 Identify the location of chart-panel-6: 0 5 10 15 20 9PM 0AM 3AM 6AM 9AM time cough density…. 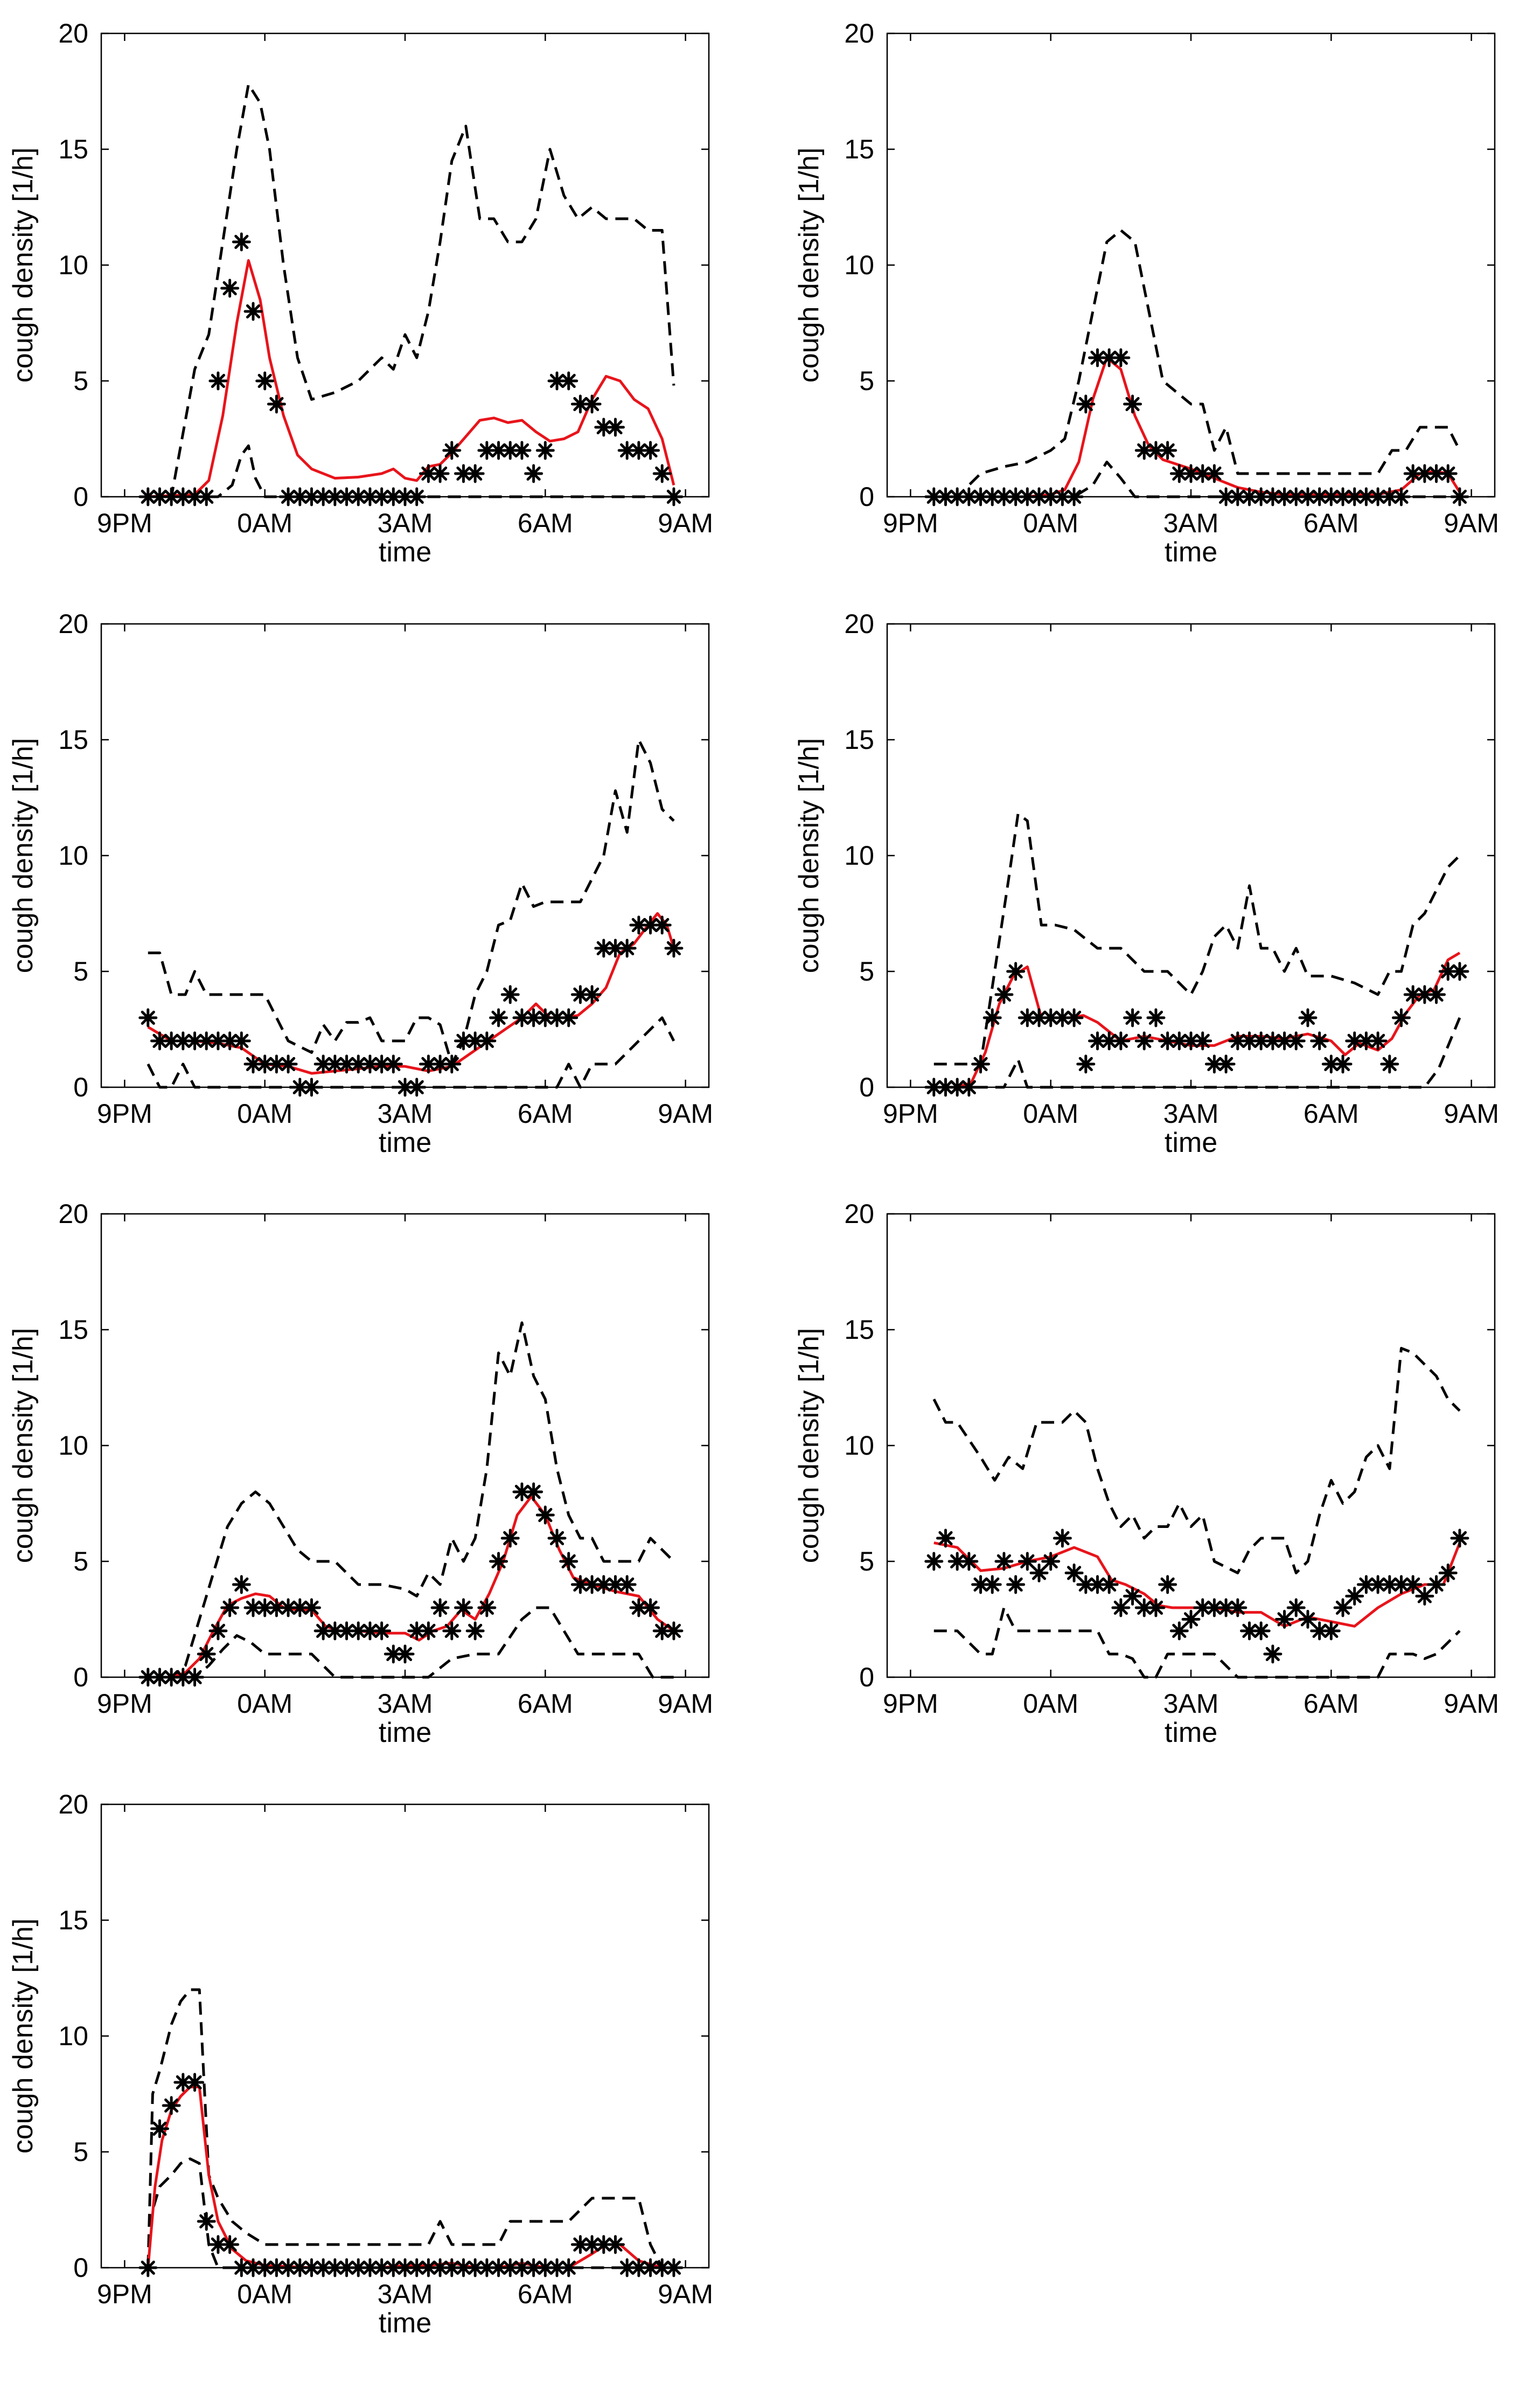
(1146, 1473).